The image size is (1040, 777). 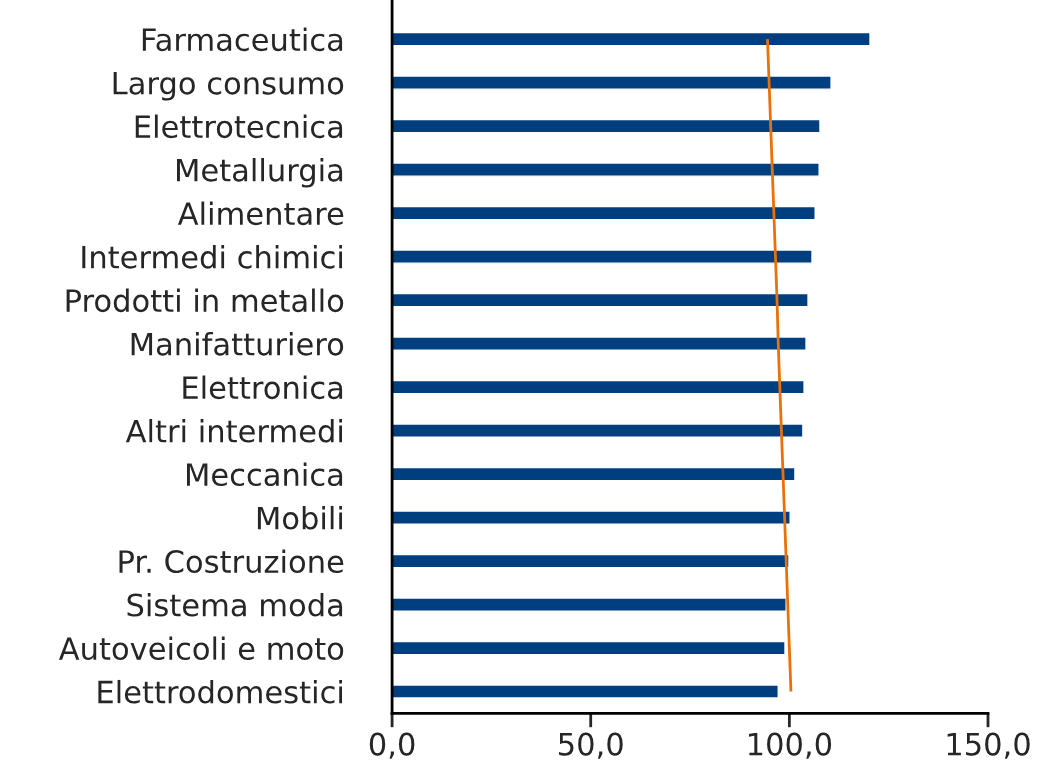 I want to click on y-tick-label: Farmaceutica, so click(x=242, y=39).